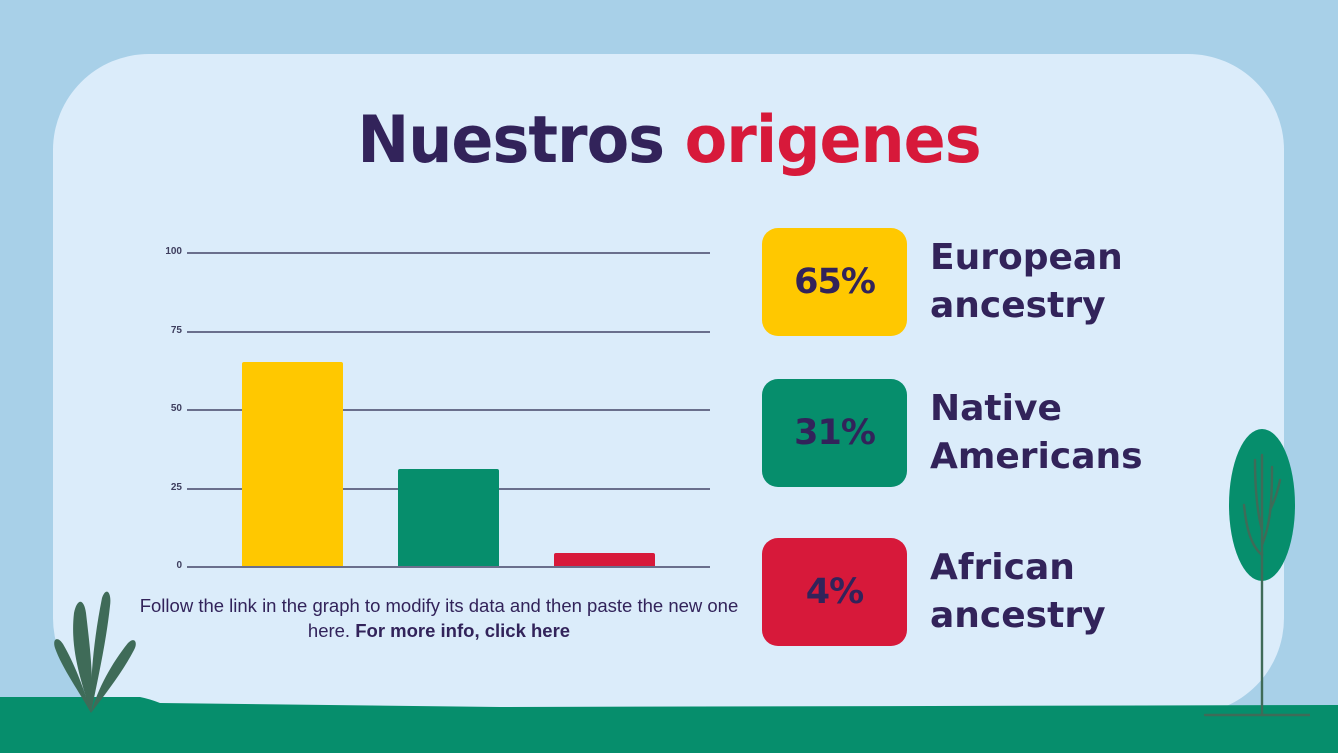 This screenshot has height=753, width=1338. Describe the element at coordinates (176, 330) in the screenshot. I see `y-tick-label: 75` at that location.